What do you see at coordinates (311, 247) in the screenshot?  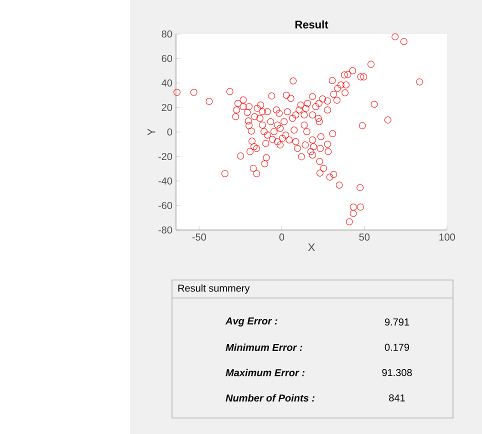 I see `x-axis-title: X` at bounding box center [311, 247].